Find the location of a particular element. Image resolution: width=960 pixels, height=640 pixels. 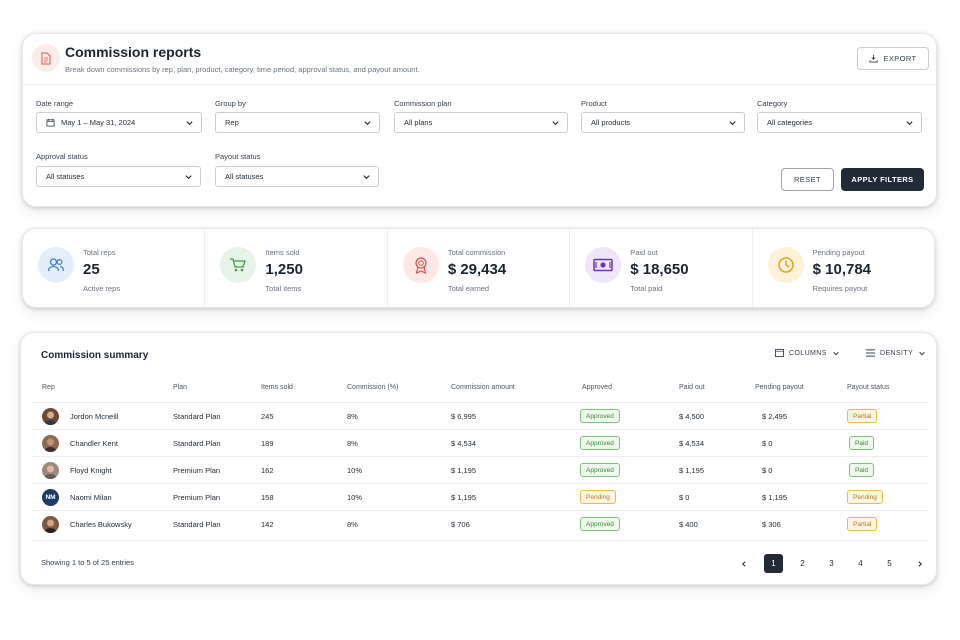

column-header-pending-payout: Pending payout is located at coordinates (779, 387).